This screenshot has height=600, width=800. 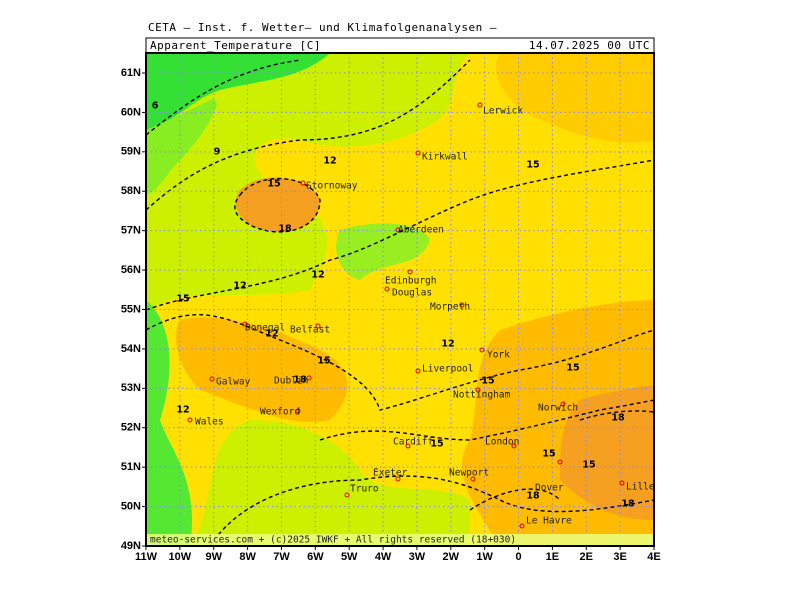 I want to click on city-label: Dover, so click(x=549, y=488).